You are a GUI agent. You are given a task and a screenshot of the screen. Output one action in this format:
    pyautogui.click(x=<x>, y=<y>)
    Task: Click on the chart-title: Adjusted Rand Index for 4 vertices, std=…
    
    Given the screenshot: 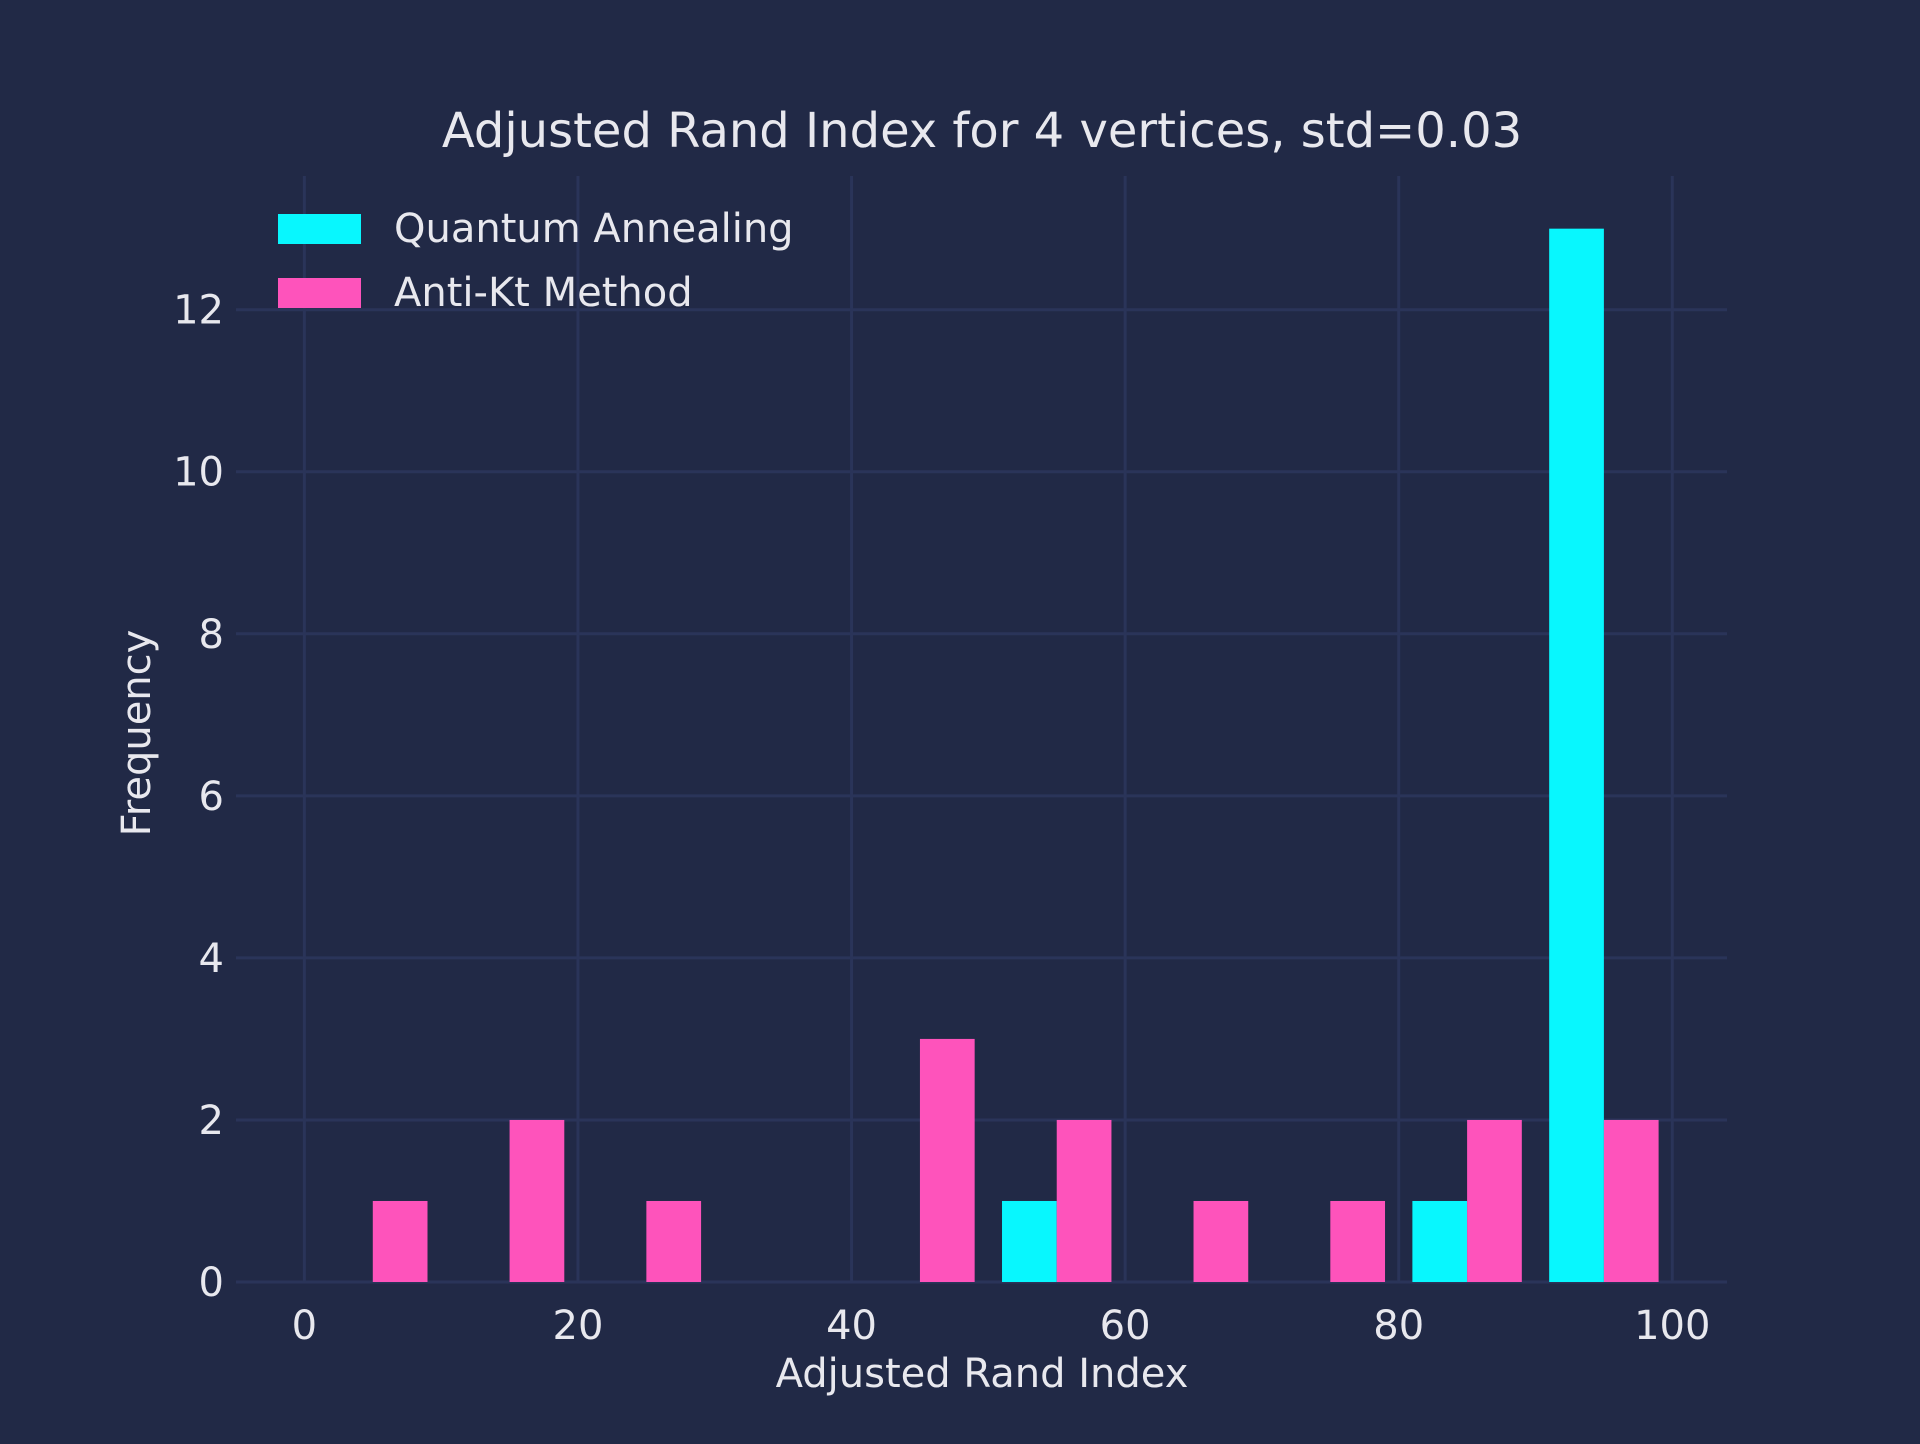 What is the action you would take?
    pyautogui.click(x=982, y=131)
    